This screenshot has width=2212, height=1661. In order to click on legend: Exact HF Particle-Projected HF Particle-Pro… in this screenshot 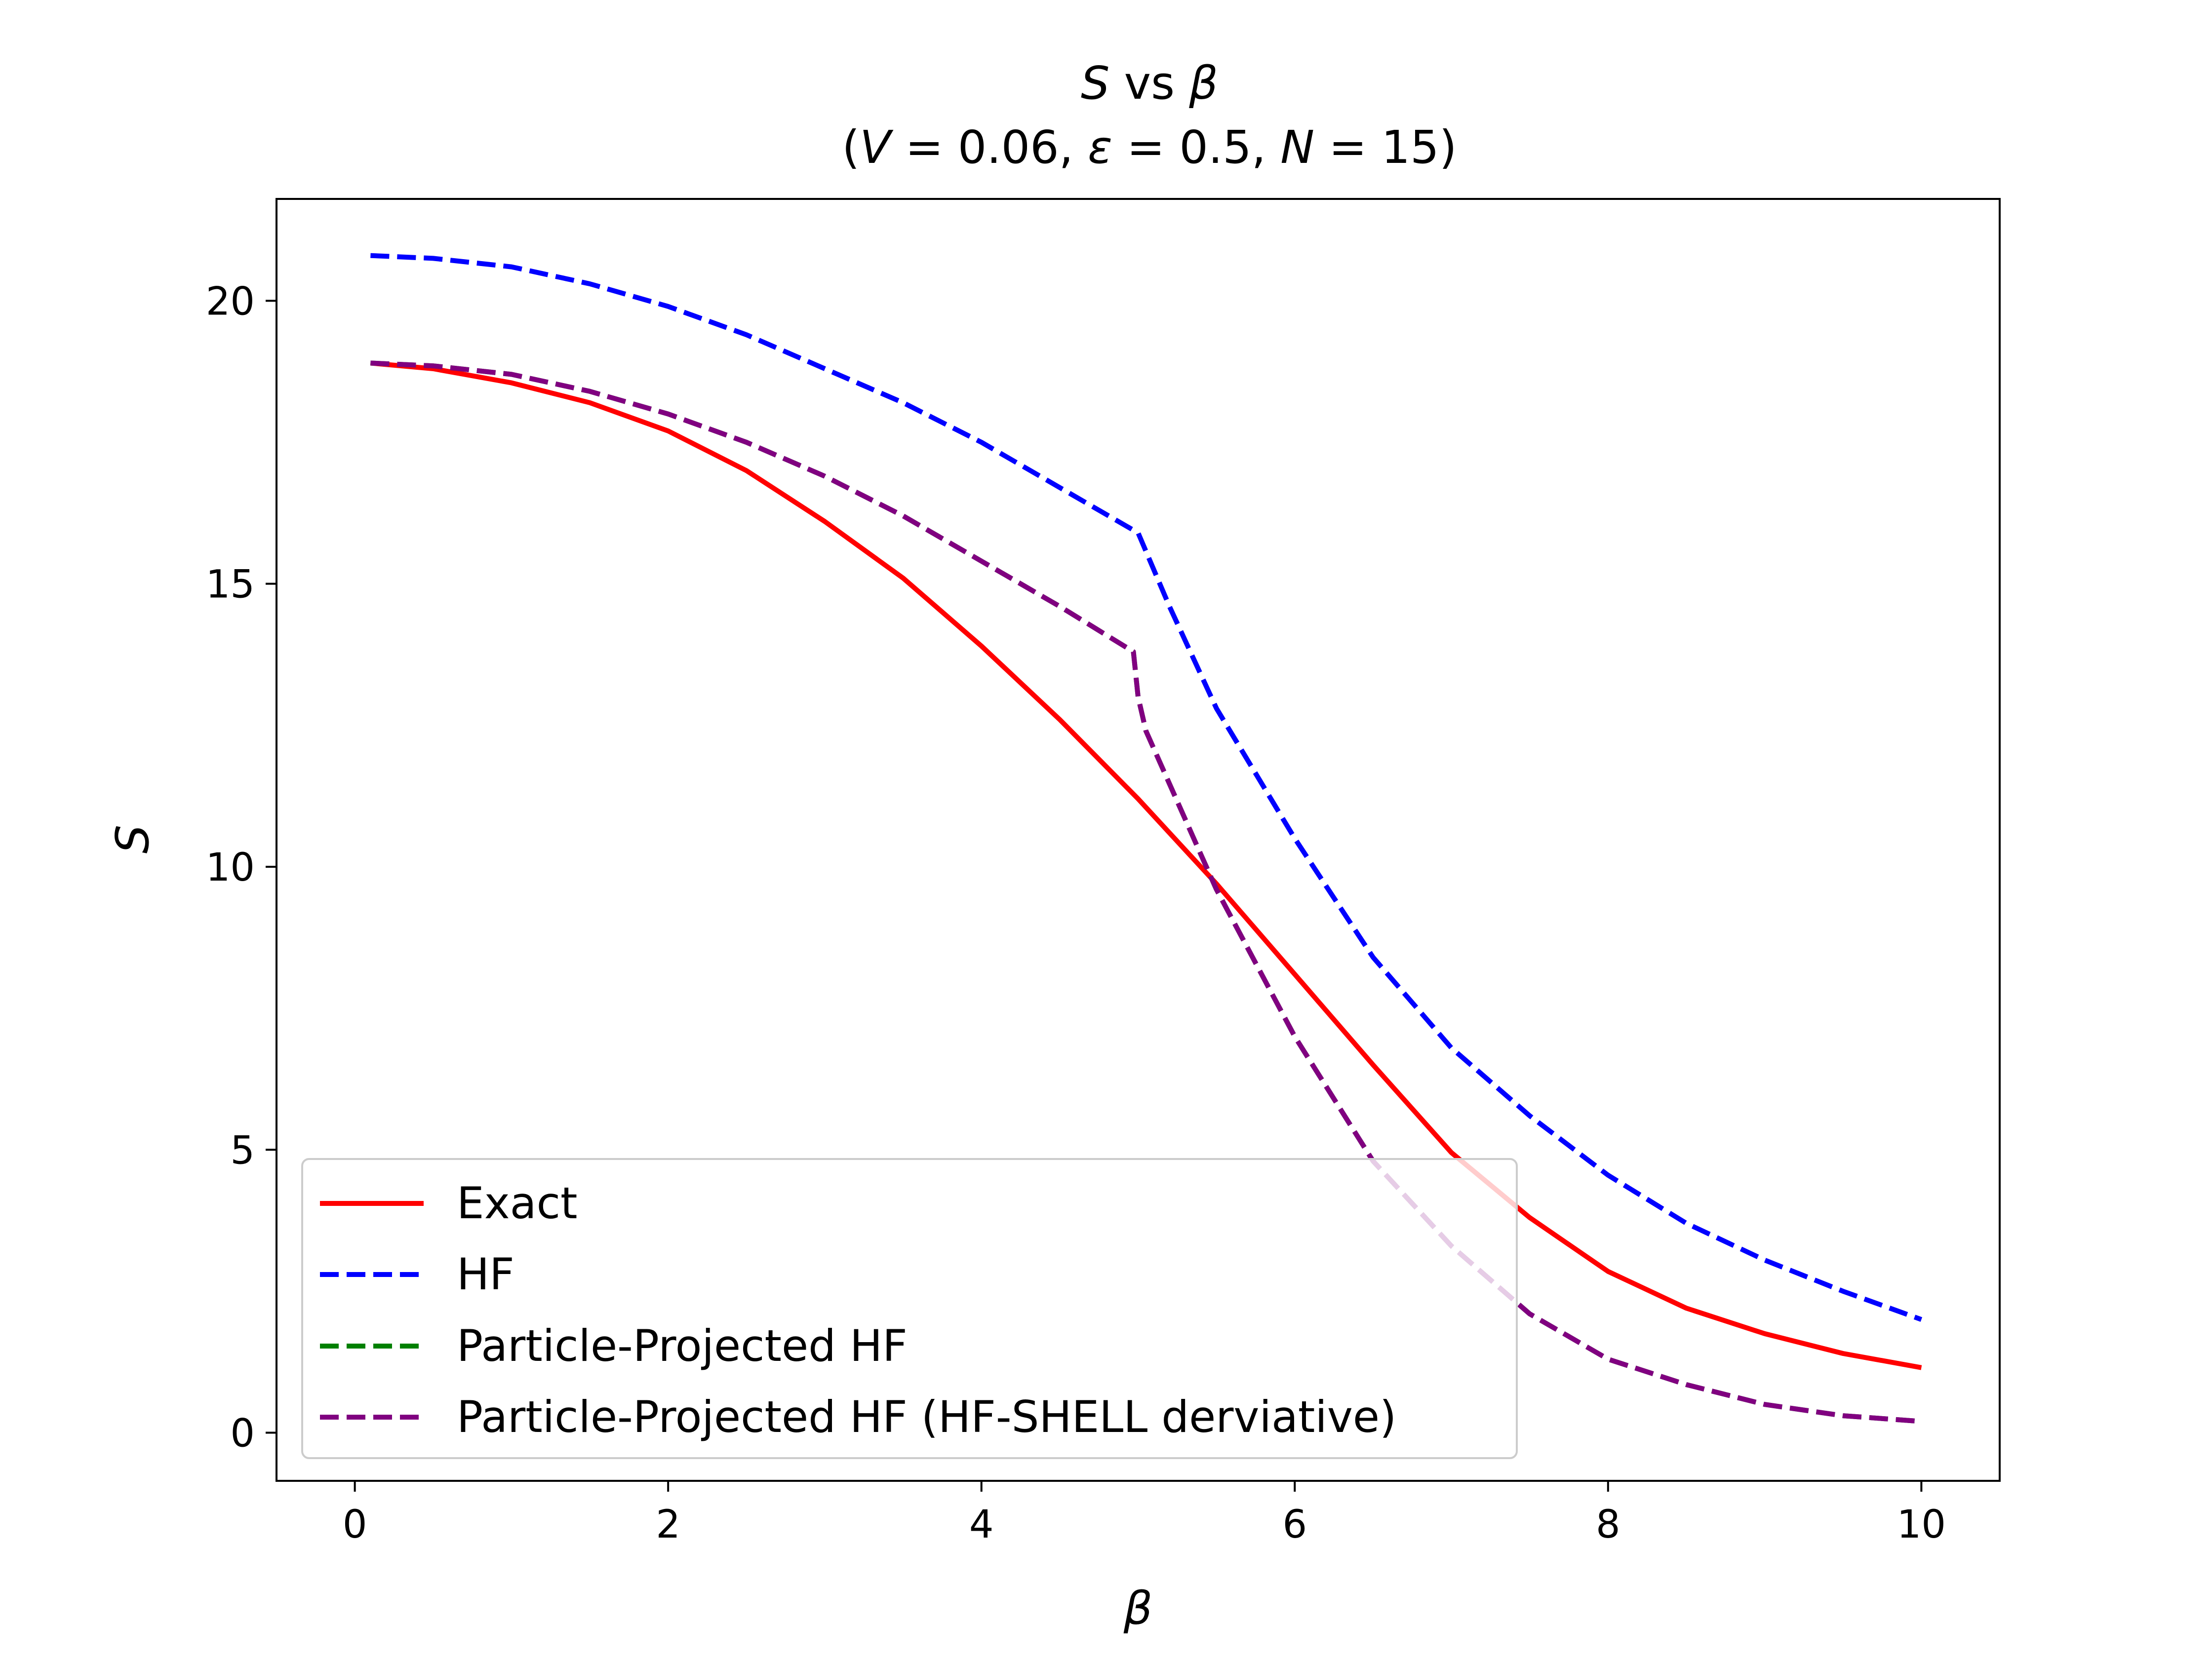, I will do `click(910, 1308)`.